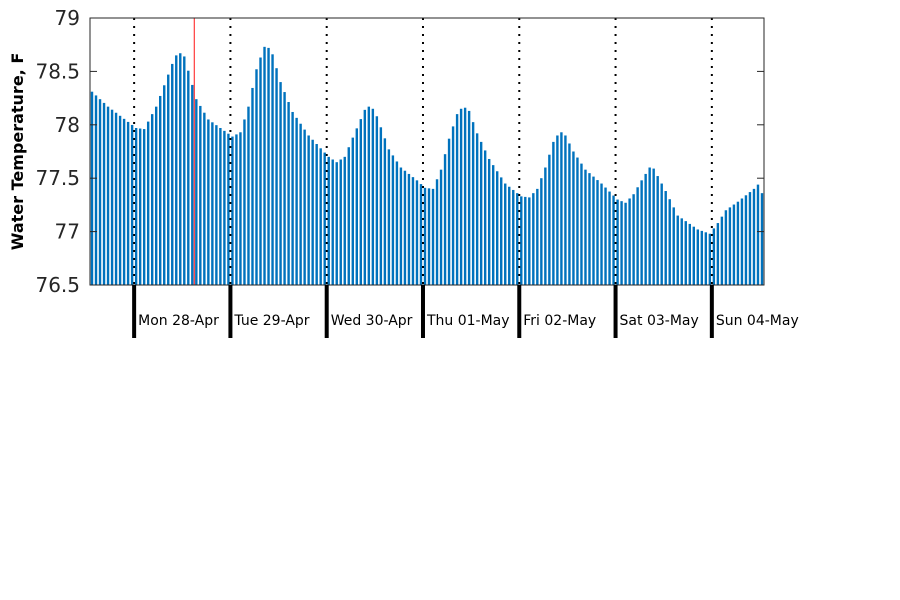 Image resolution: width=900 pixels, height=600 pixels. What do you see at coordinates (67, 232) in the screenshot?
I see `y-tick-label: 77` at bounding box center [67, 232].